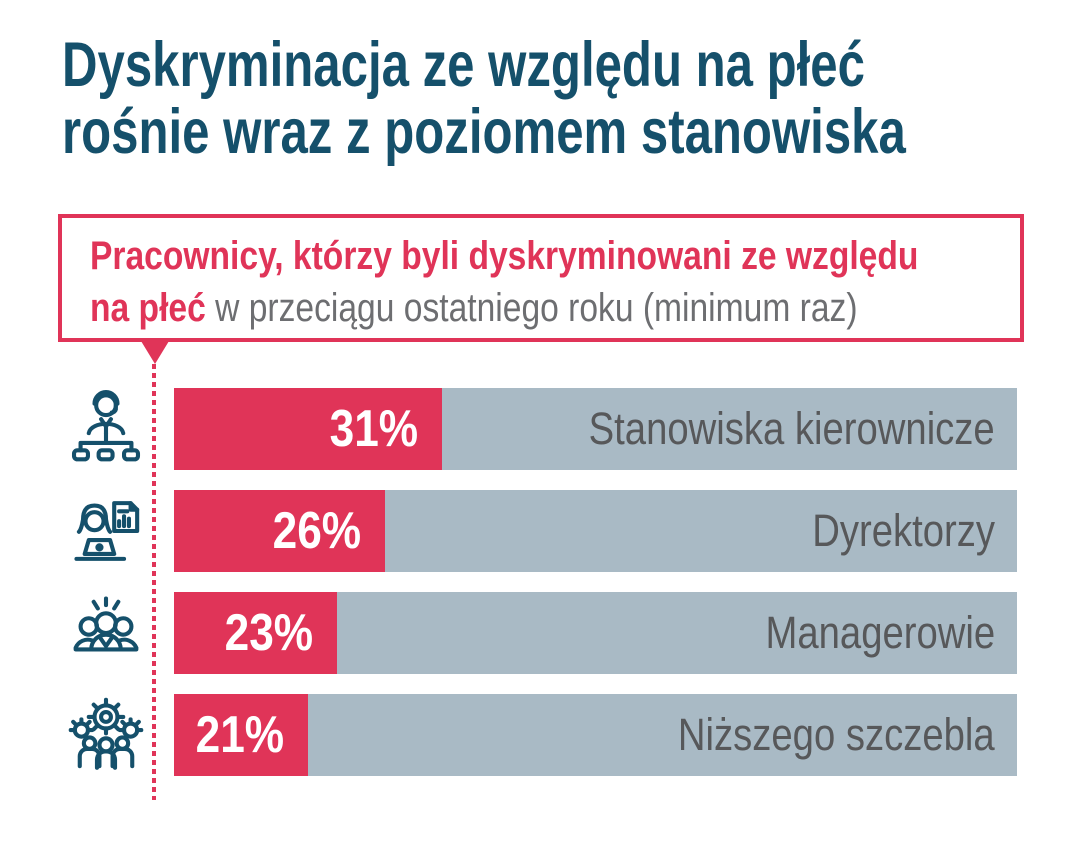 The height and width of the screenshot is (842, 1080). Describe the element at coordinates (308, 429) in the screenshot. I see `bar-fill: 31%` at that location.